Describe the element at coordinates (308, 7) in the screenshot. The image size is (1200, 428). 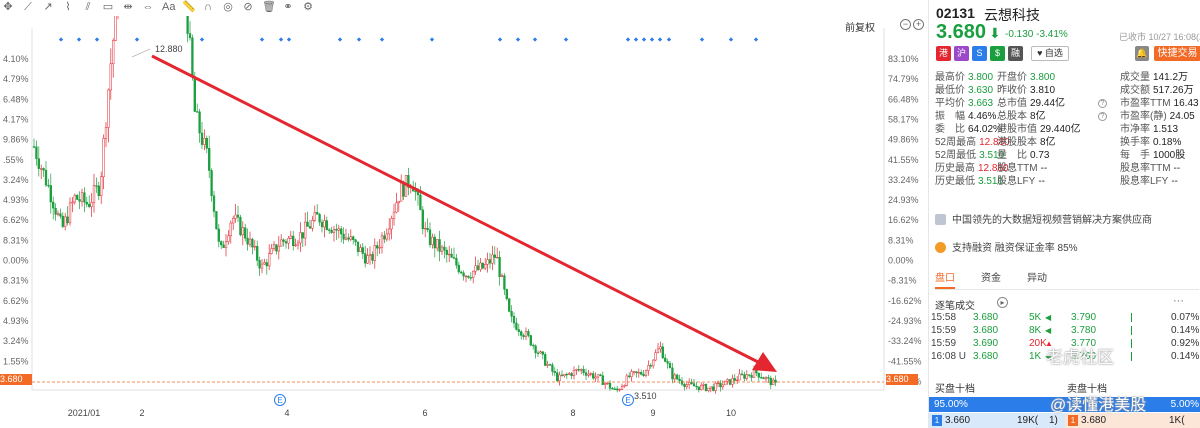
I see `settings-icon: ⚙` at that location.